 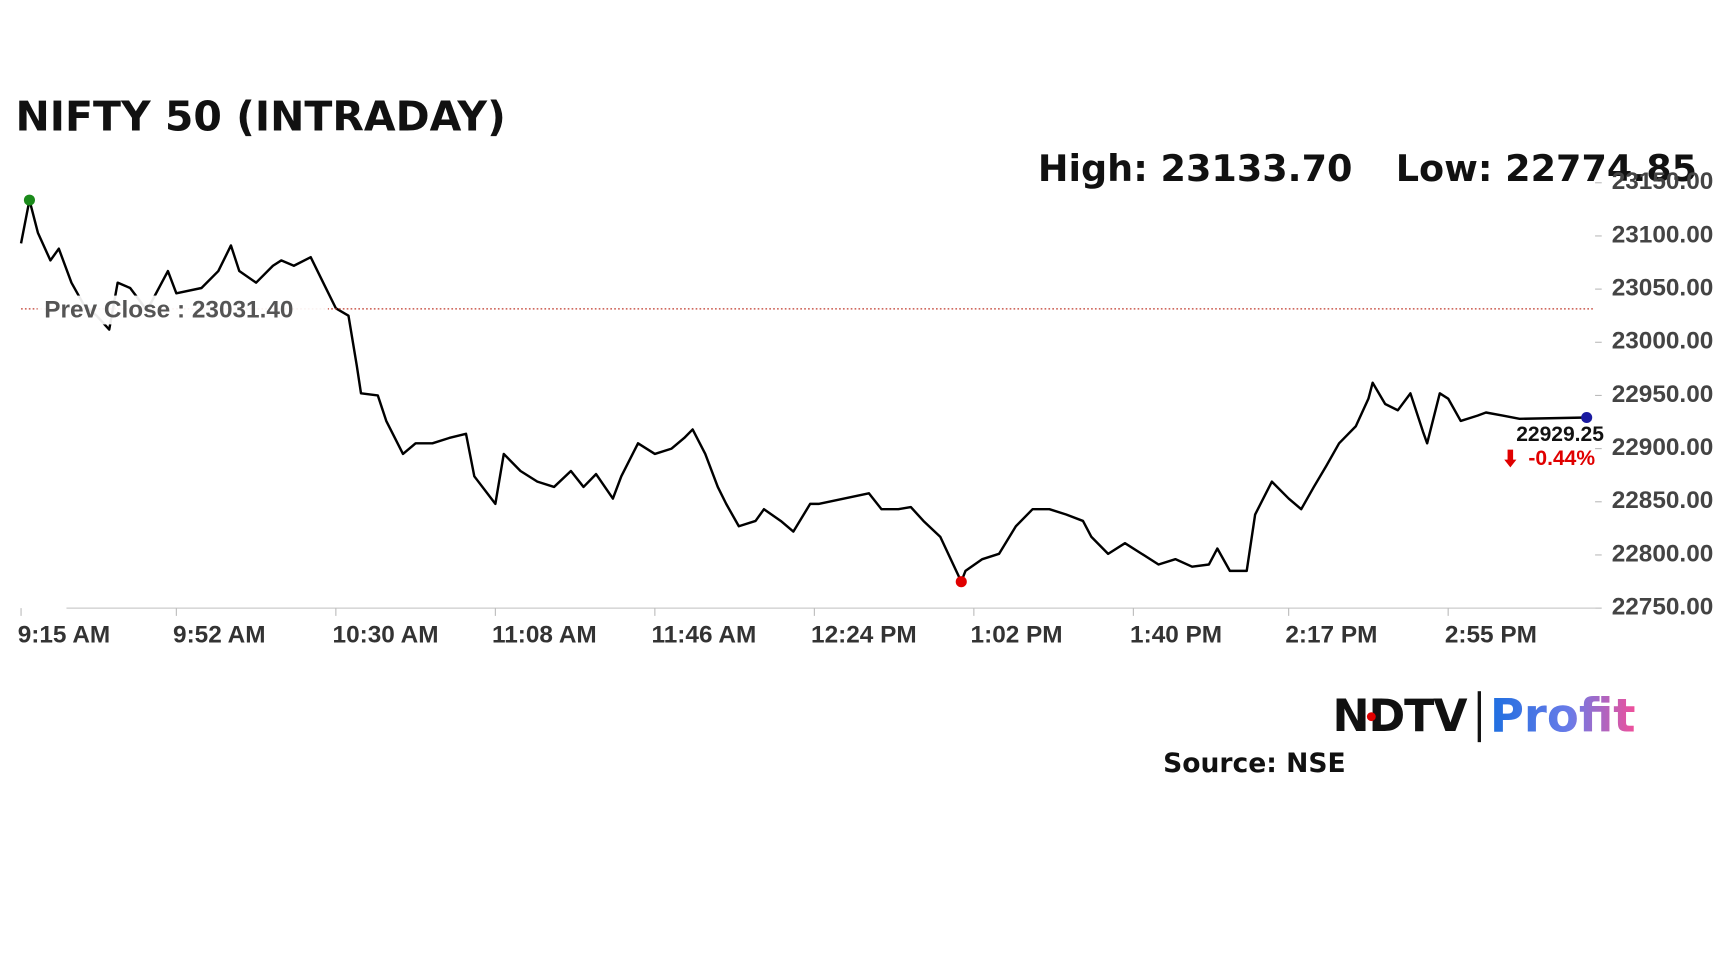 I want to click on y-tick-label: 22750.00, so click(x=1663, y=607).